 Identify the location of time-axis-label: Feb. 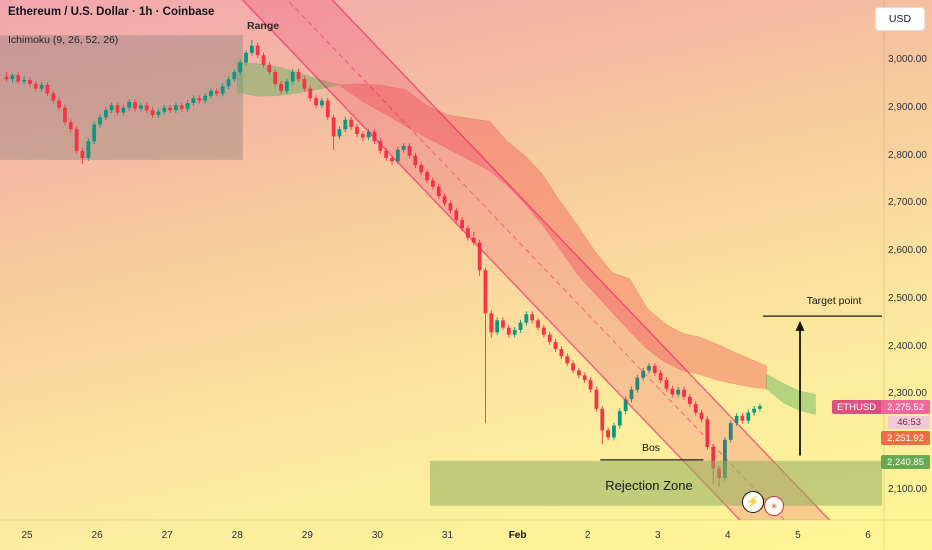
(517, 535).